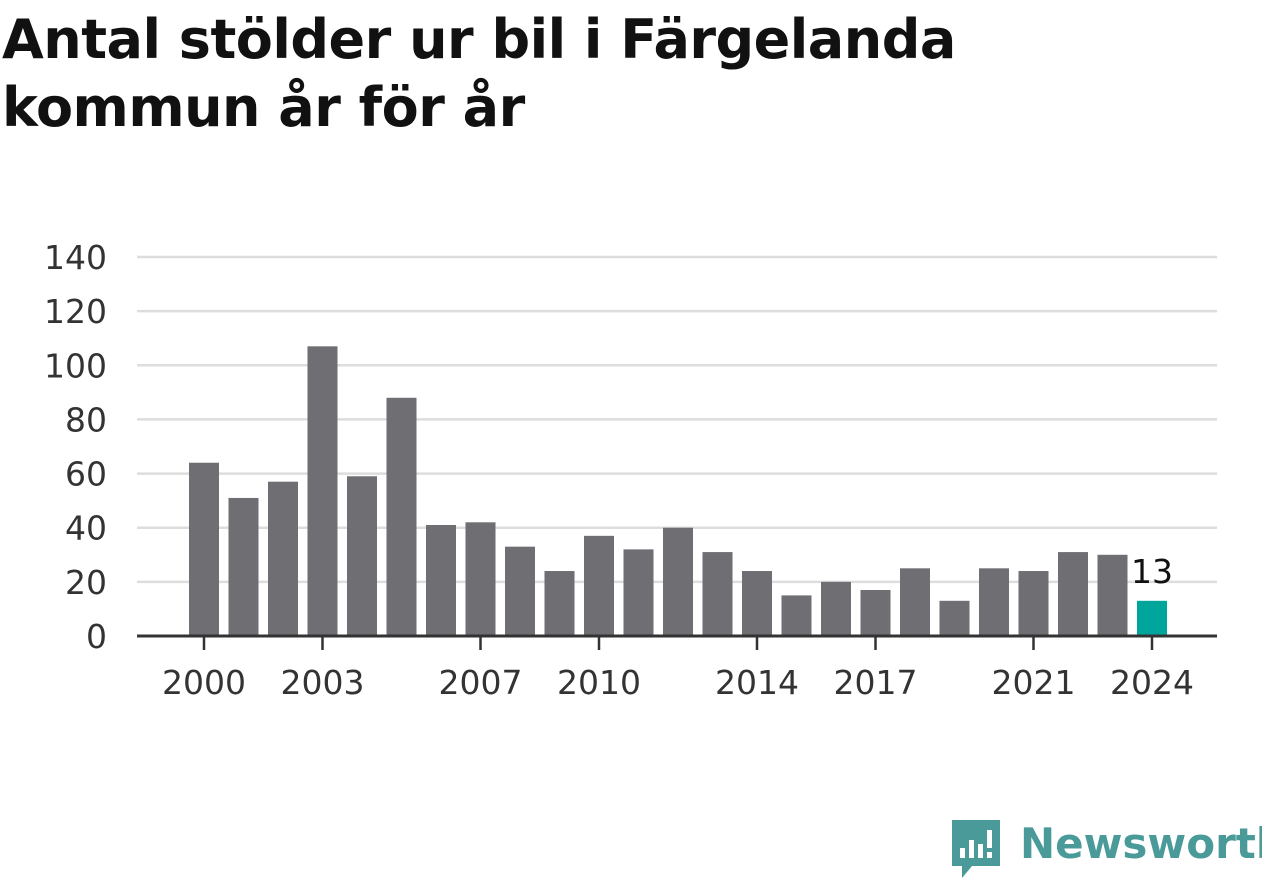 The height and width of the screenshot is (884, 1262). What do you see at coordinates (323, 682) in the screenshot?
I see `x-tick-label: 2003` at bounding box center [323, 682].